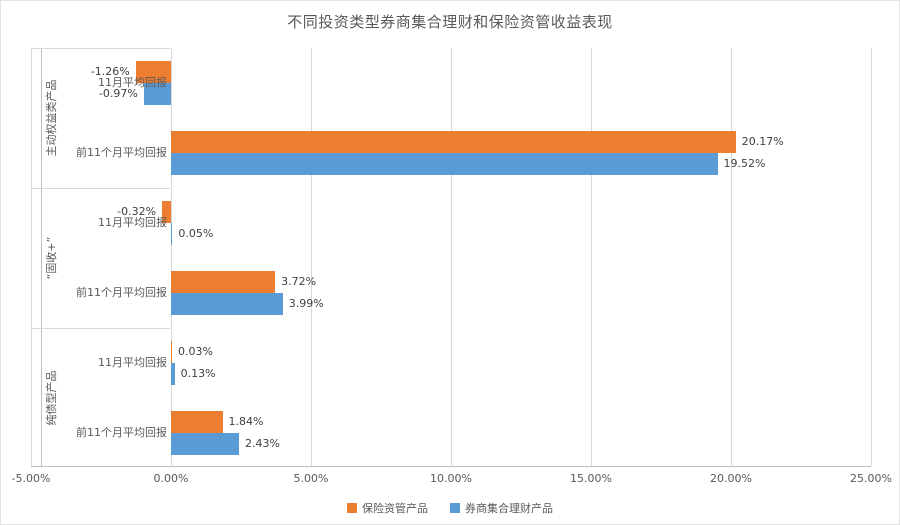  What do you see at coordinates (451, 478) in the screenshot?
I see `x-axis-tick-label: 10.00%` at bounding box center [451, 478].